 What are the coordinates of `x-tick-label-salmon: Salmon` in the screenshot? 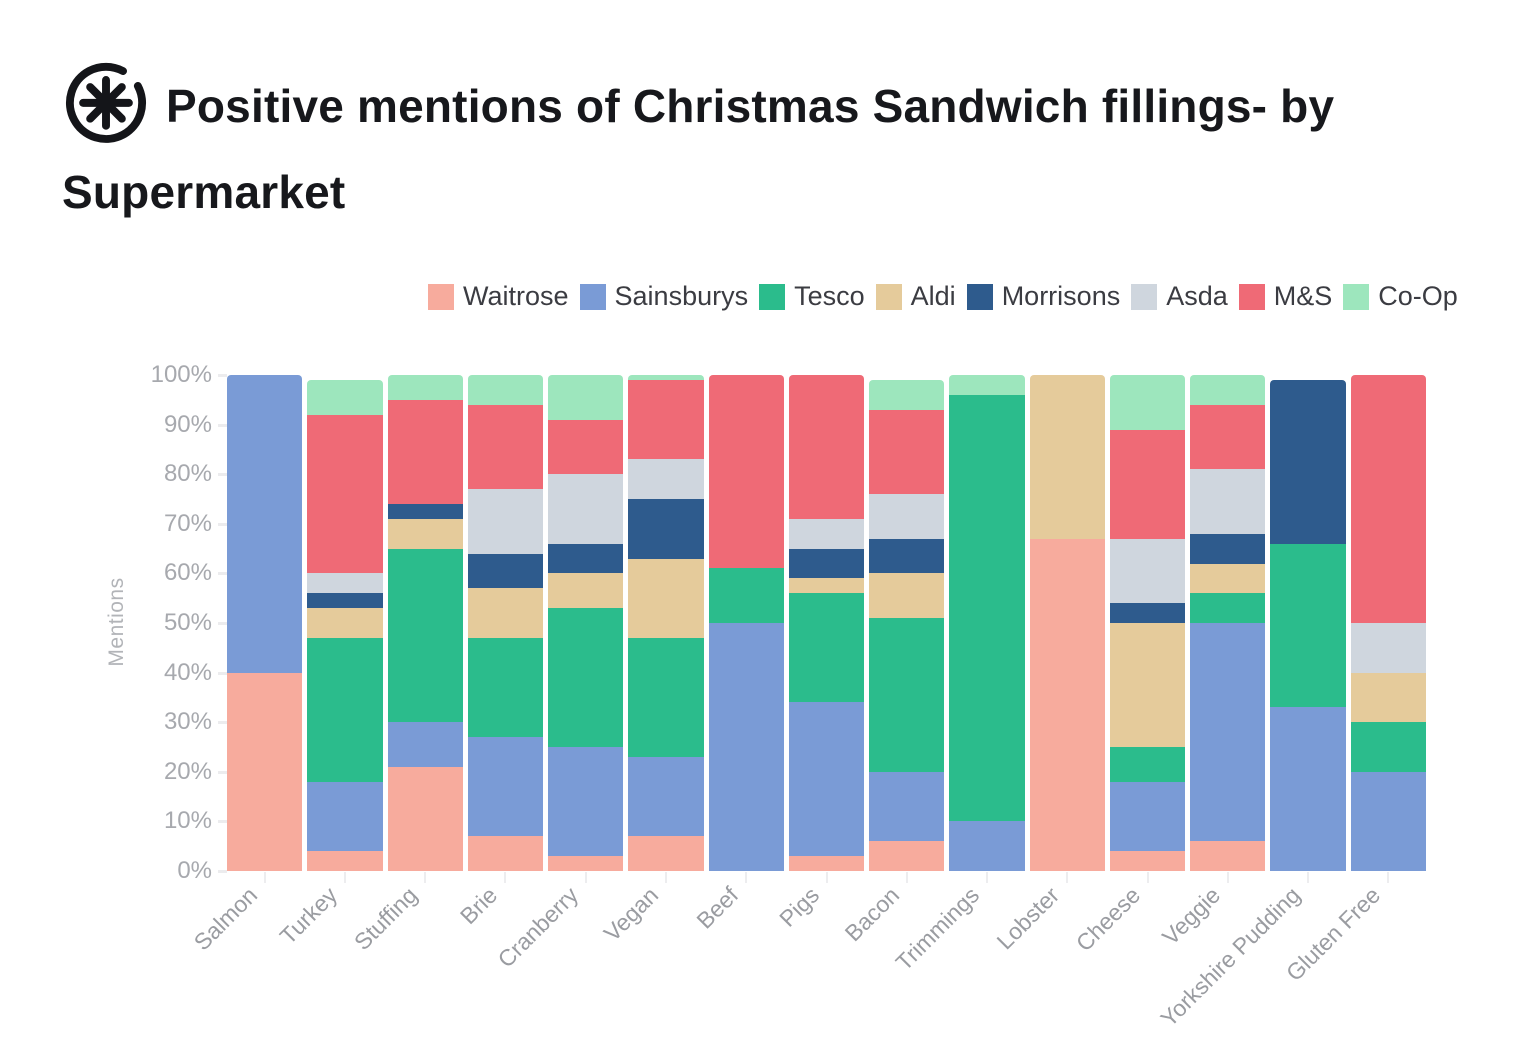 It's located at (225, 918).